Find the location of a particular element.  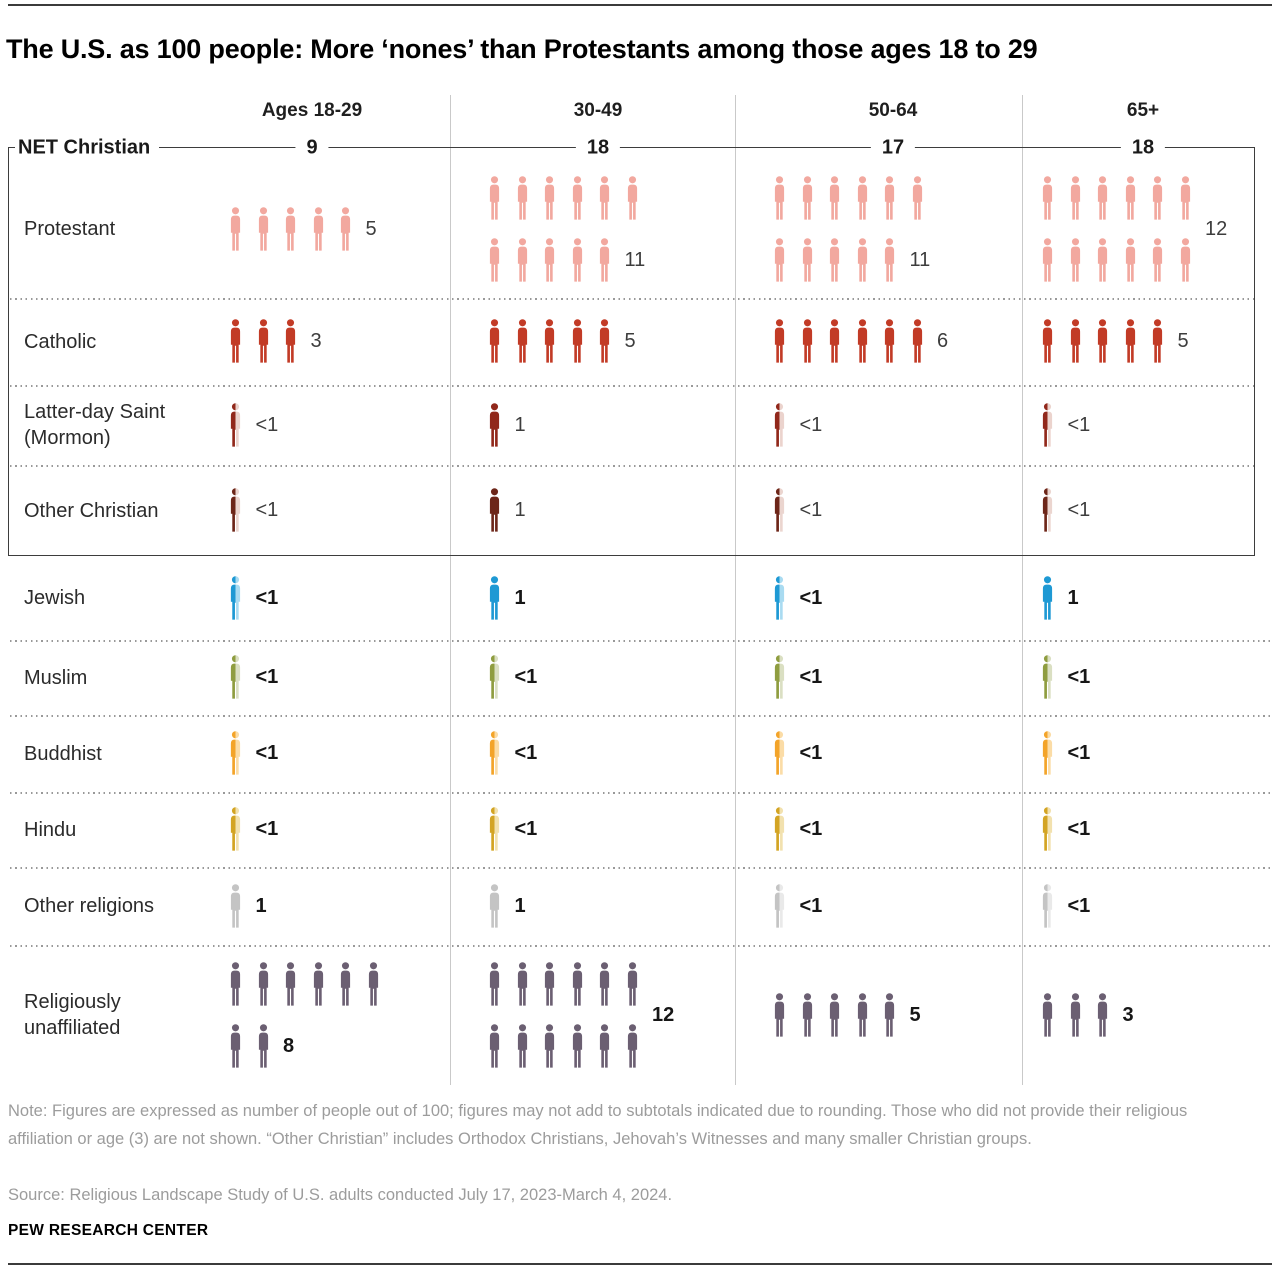

net-christian-value-3: 18 is located at coordinates (1143, 148).